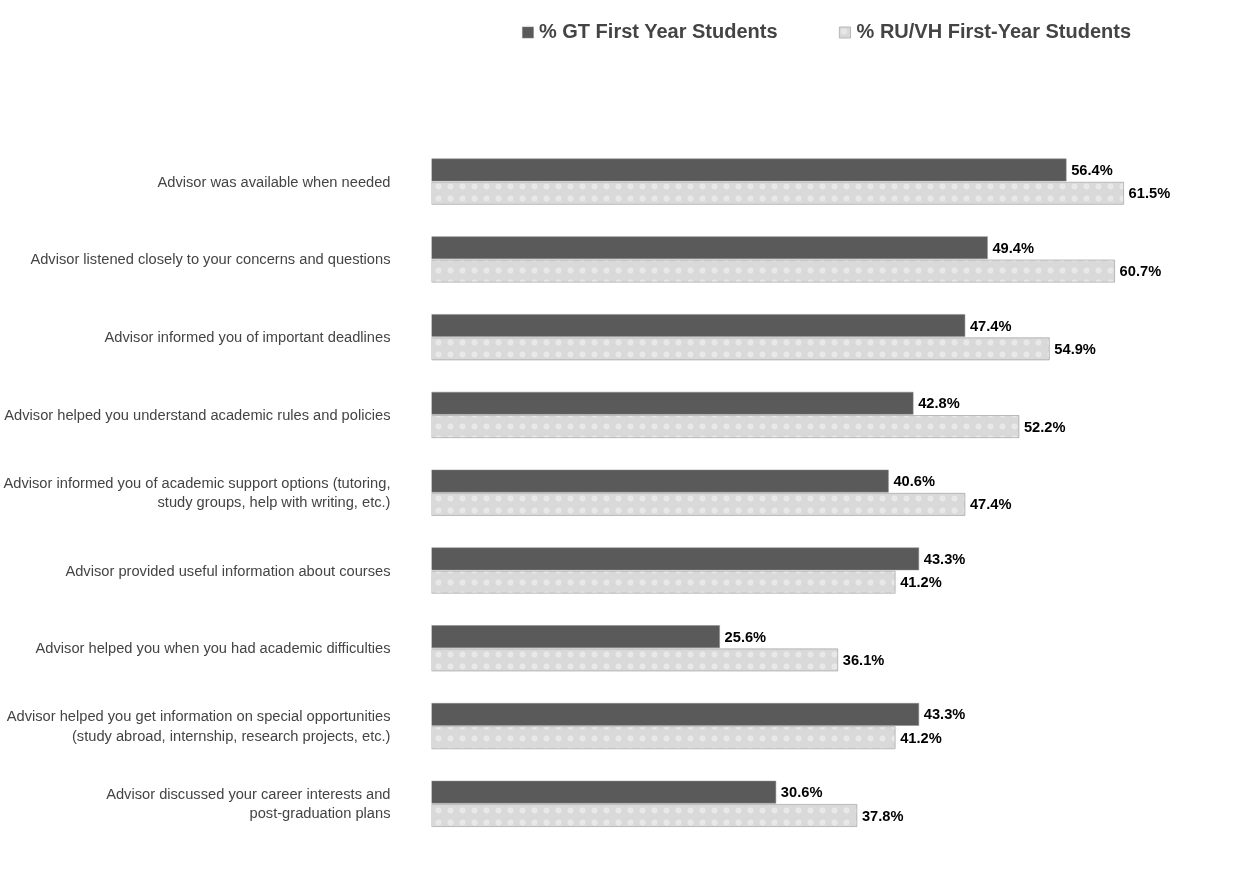 The width and height of the screenshot is (1248, 894). Describe the element at coordinates (247, 337) in the screenshot. I see `y-tick-label: Advisor informed you of important deadlines` at that location.